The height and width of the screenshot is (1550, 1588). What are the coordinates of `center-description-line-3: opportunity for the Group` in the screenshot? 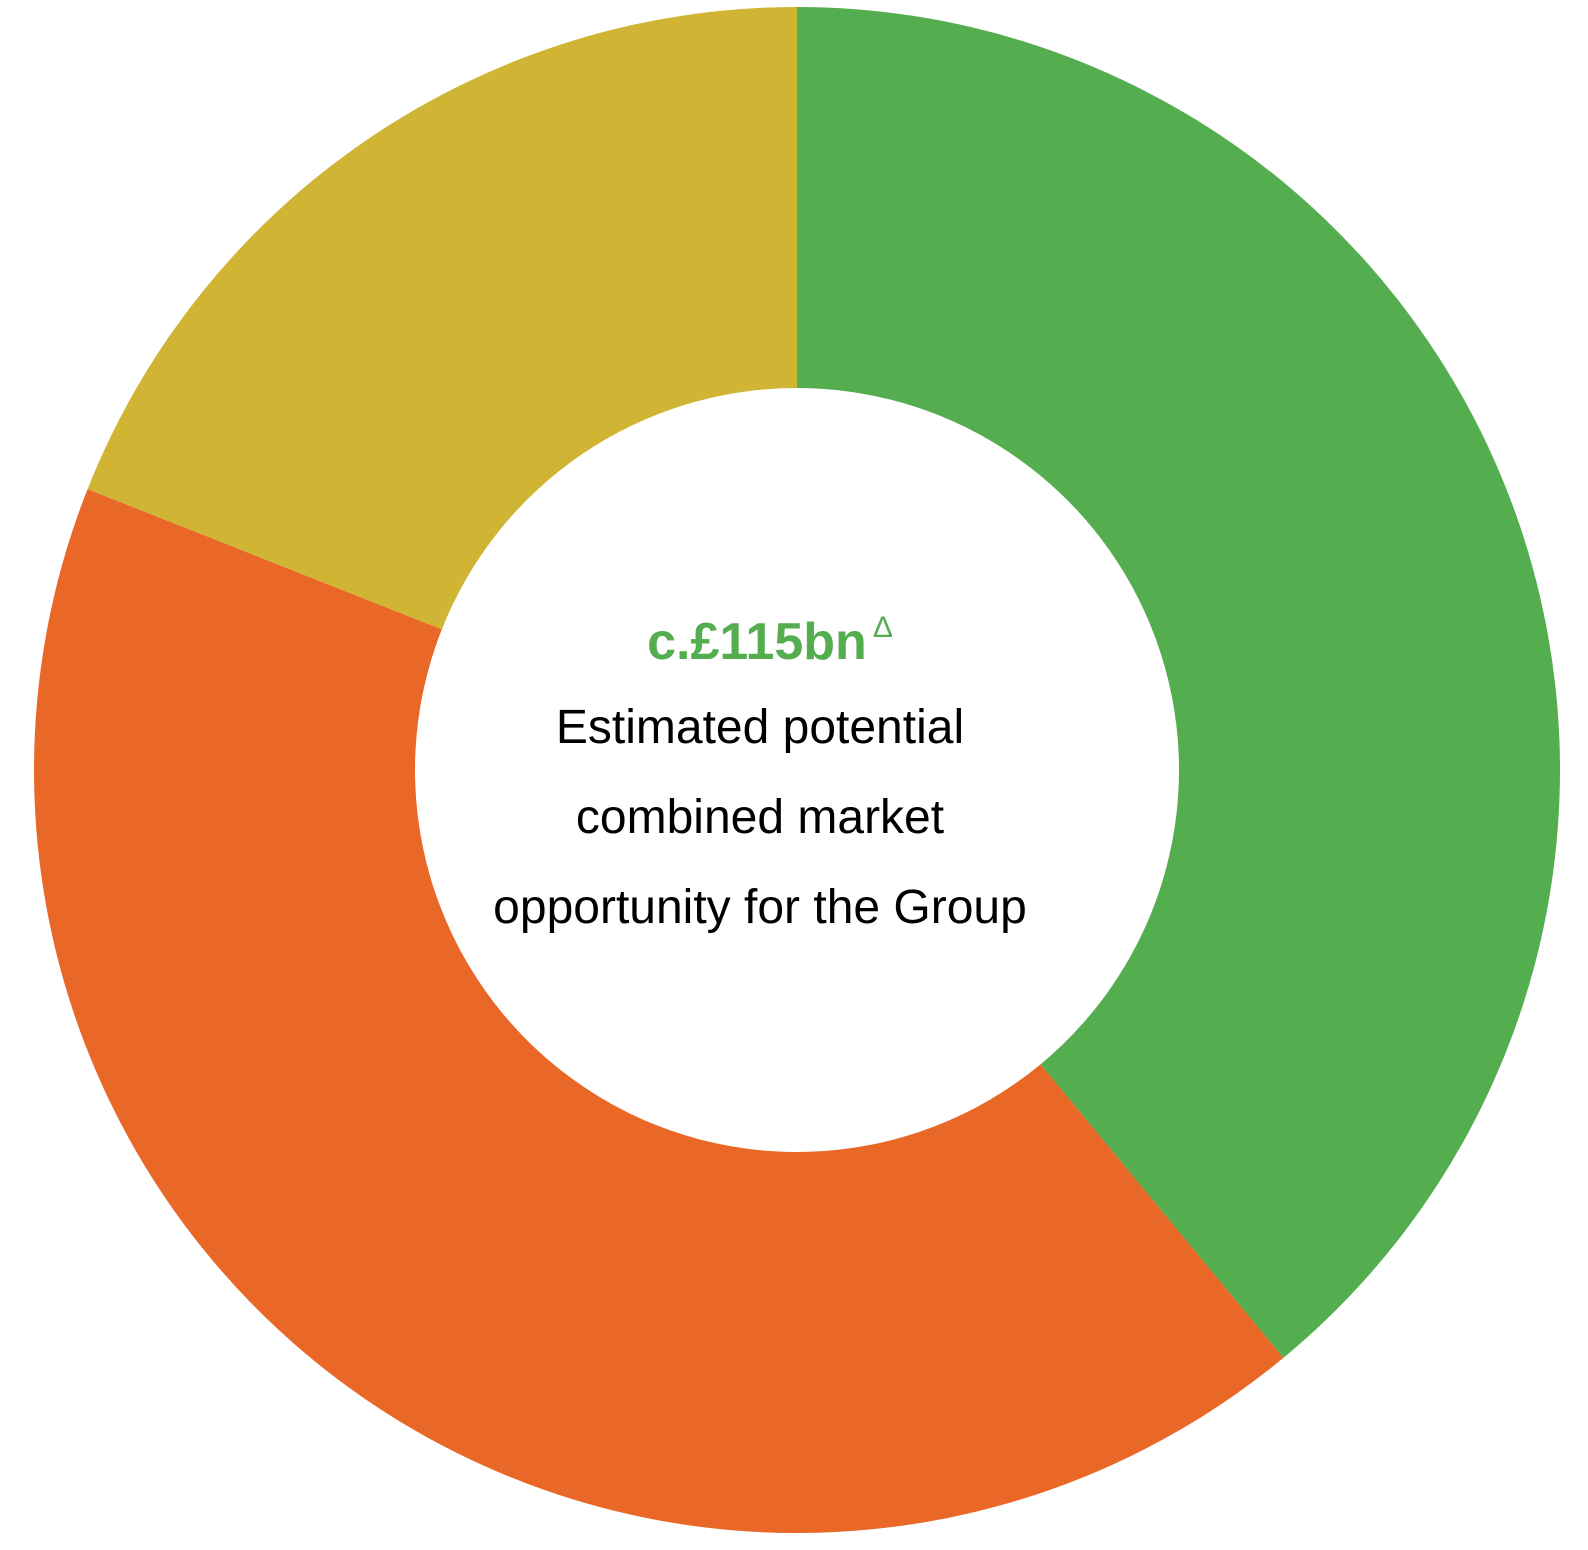 It's located at (760, 907).